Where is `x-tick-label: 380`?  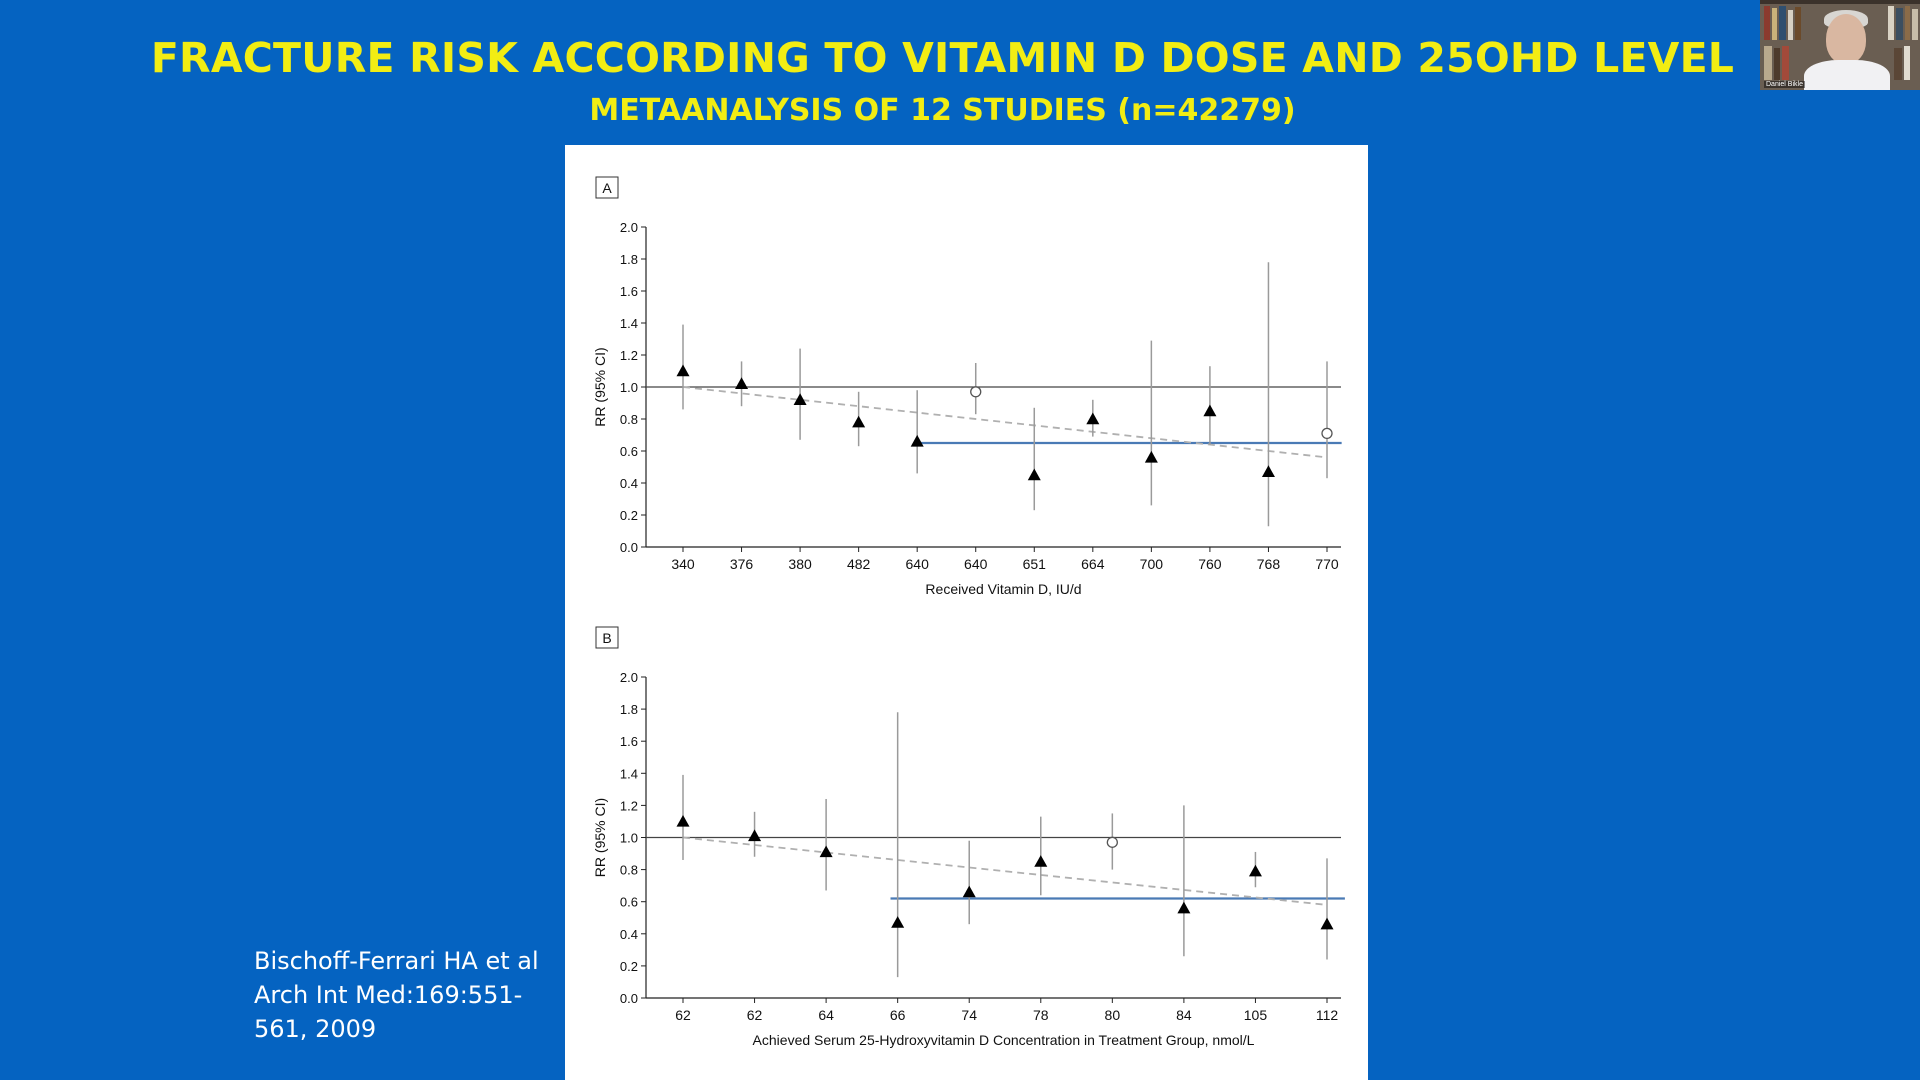 x-tick-label: 380 is located at coordinates (800, 564).